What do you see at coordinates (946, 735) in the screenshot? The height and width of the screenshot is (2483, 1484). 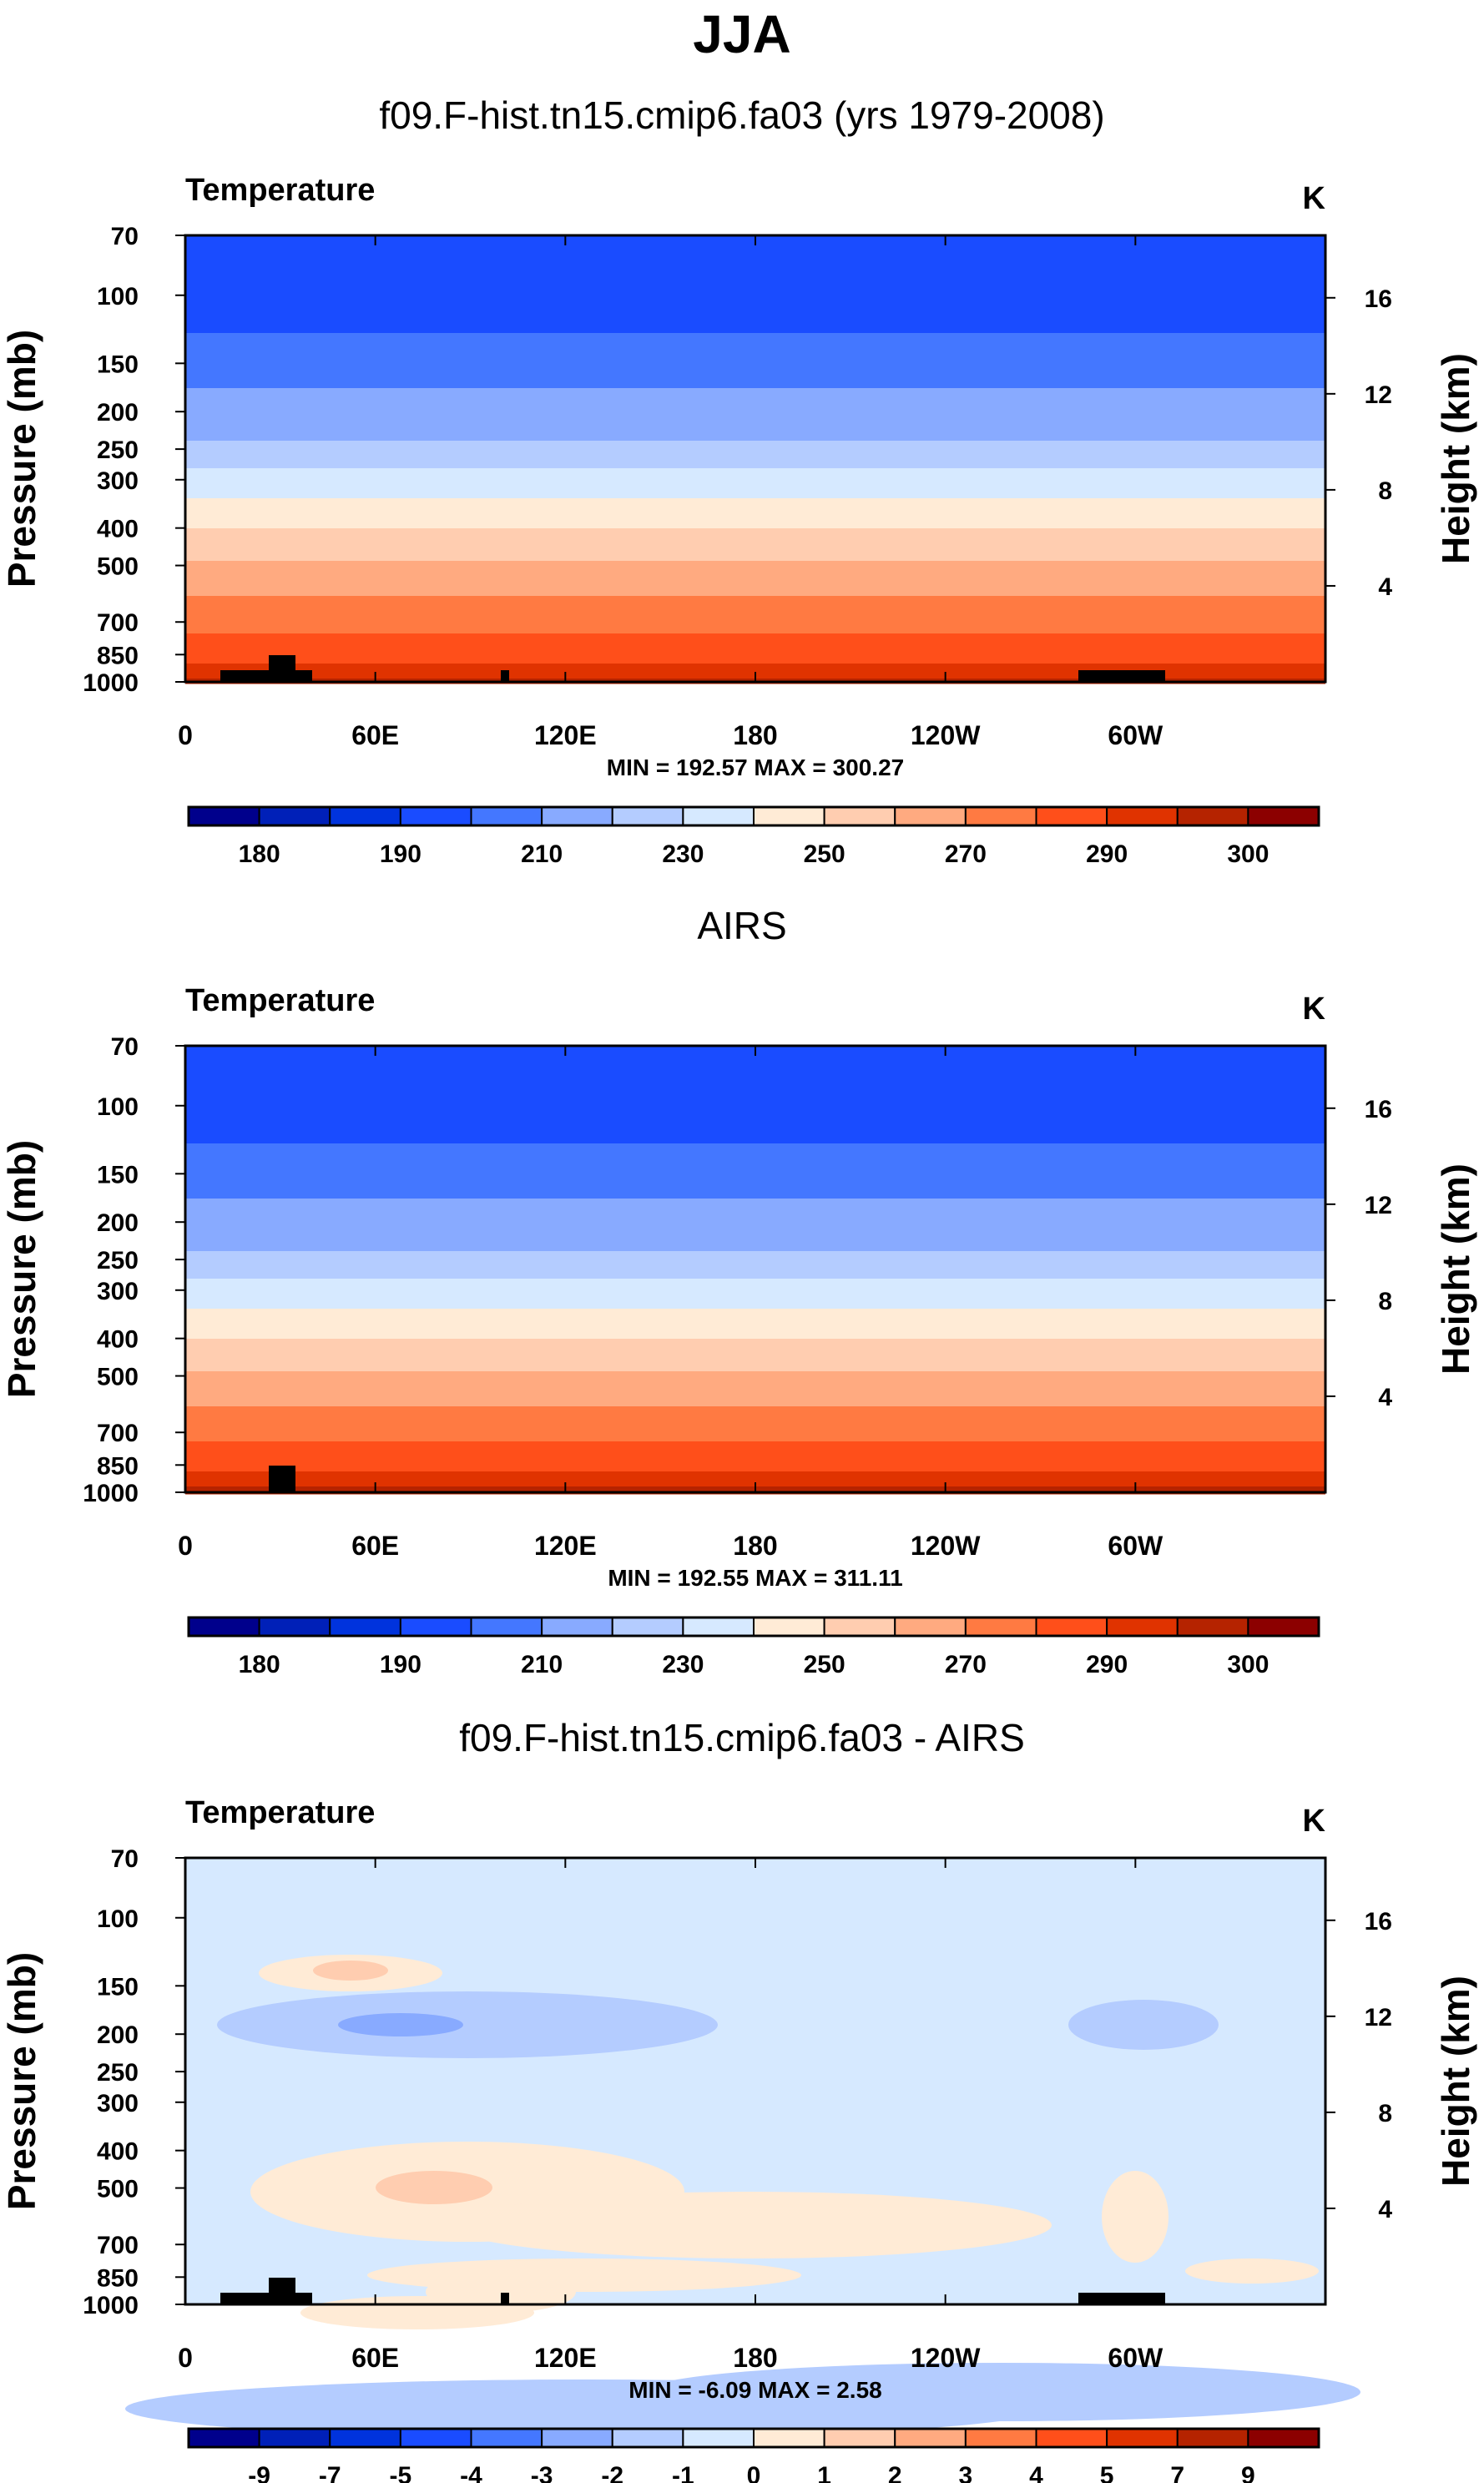 I see `x-tick-label: 120W` at bounding box center [946, 735].